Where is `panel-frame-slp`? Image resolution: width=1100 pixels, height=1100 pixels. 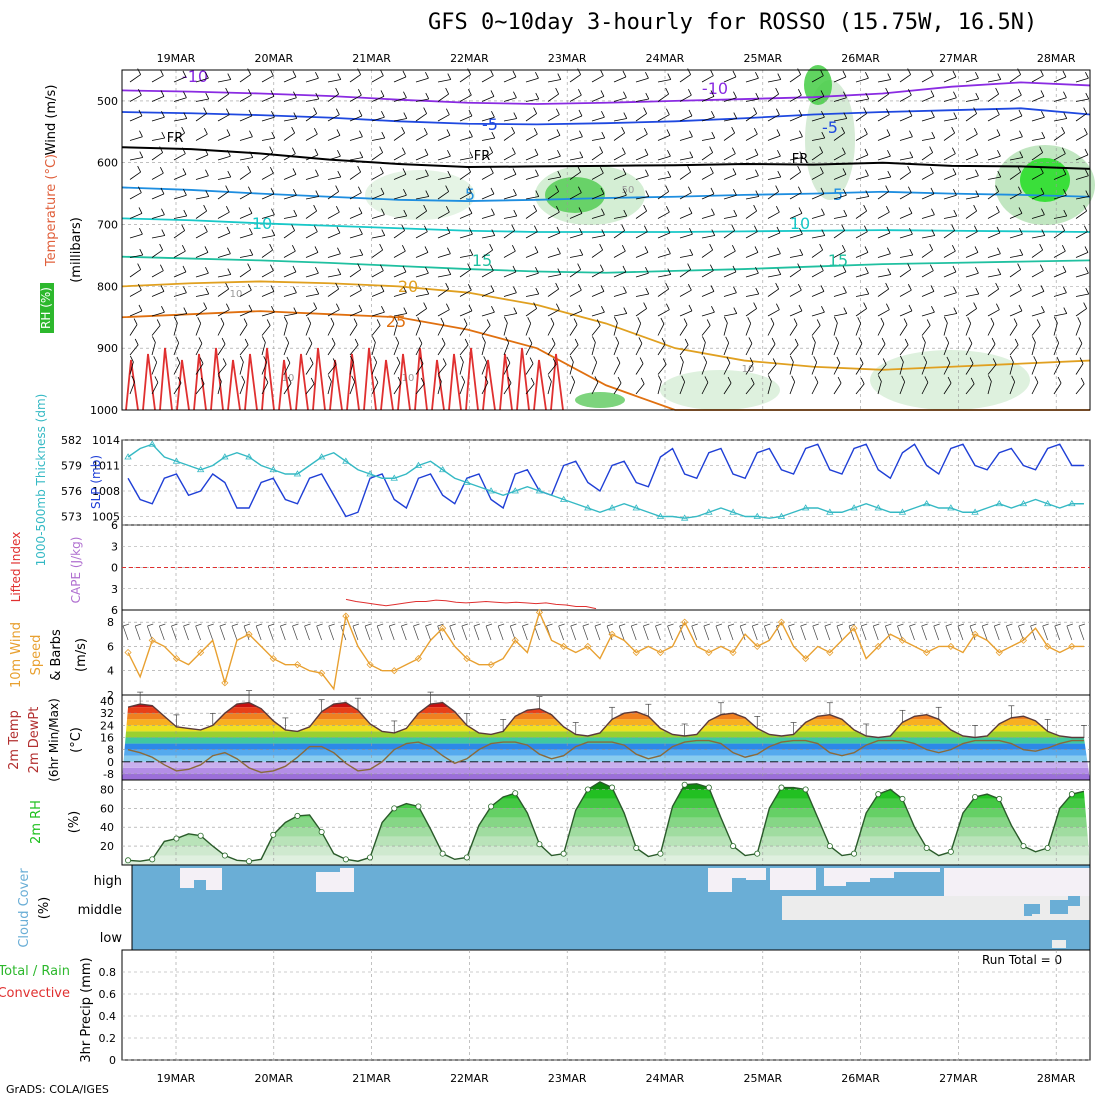
panel-frame-slp is located at coordinates (606, 482).